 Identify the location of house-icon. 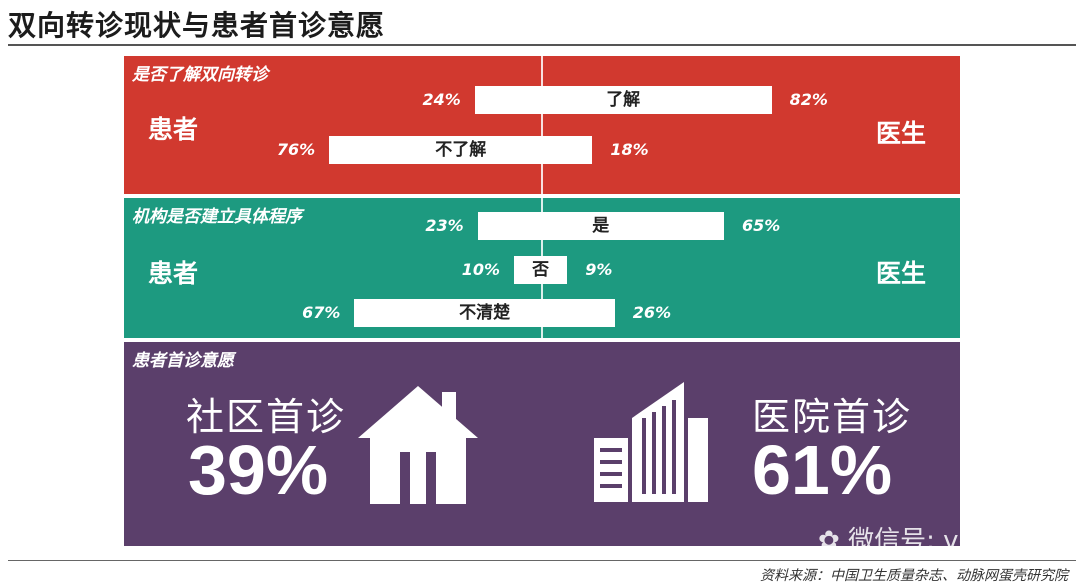
(418, 445).